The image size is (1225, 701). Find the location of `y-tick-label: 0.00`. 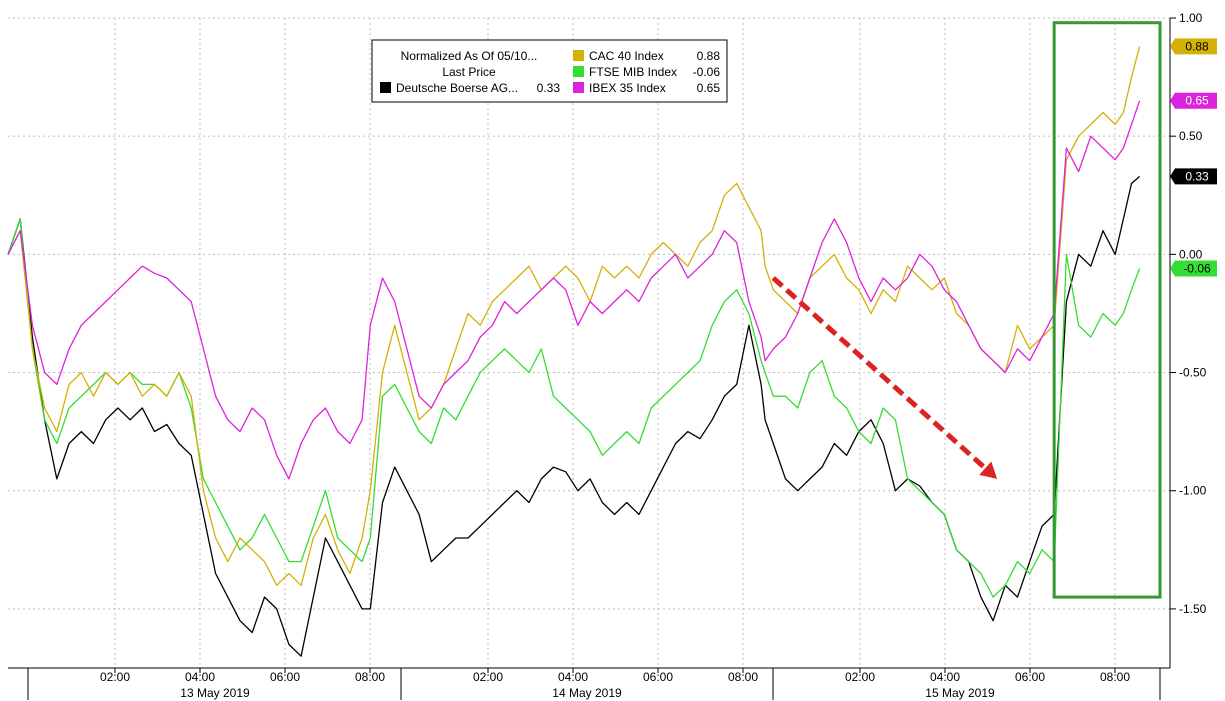

y-tick-label: 0.00 is located at coordinates (1191, 254).